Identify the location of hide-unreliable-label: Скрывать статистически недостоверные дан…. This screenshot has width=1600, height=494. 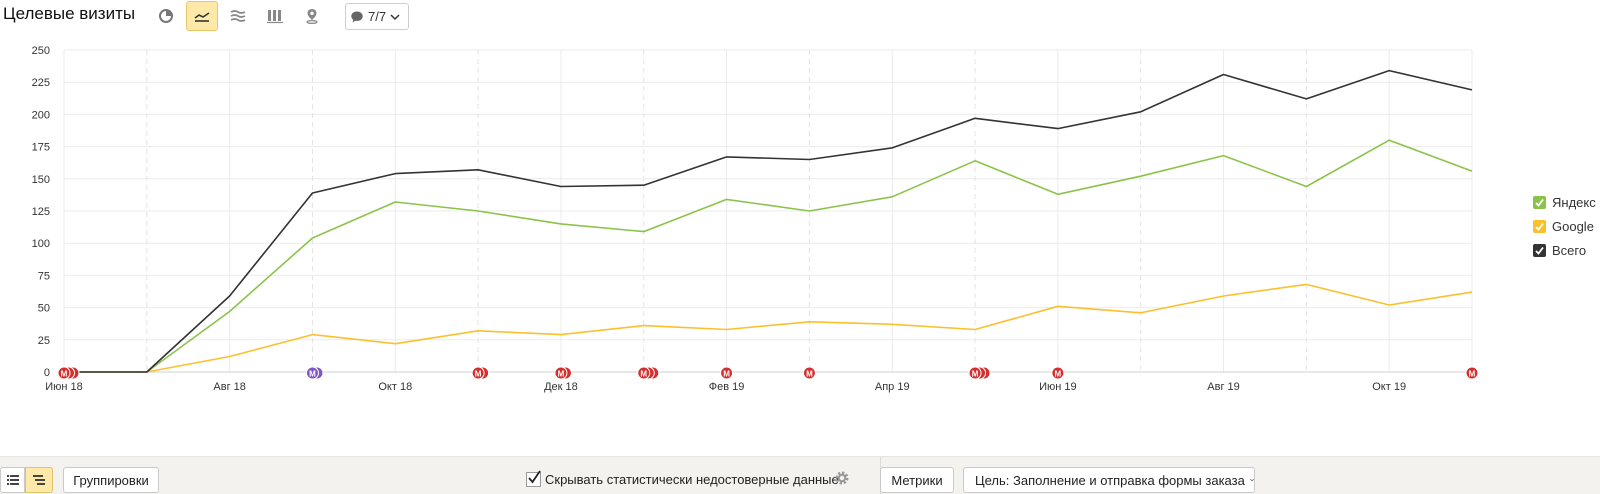
(692, 479).